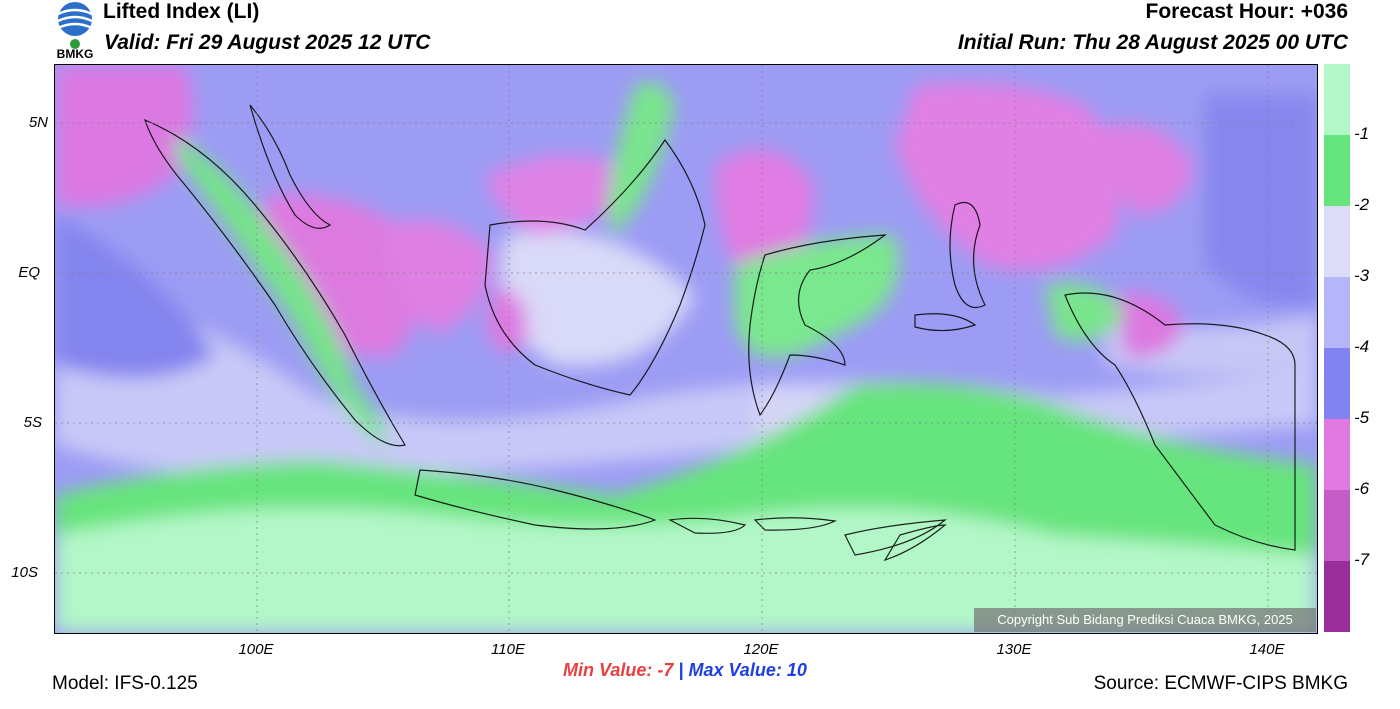  Describe the element at coordinates (608, 670) in the screenshot. I see `min-value-label: Min Value:` at that location.